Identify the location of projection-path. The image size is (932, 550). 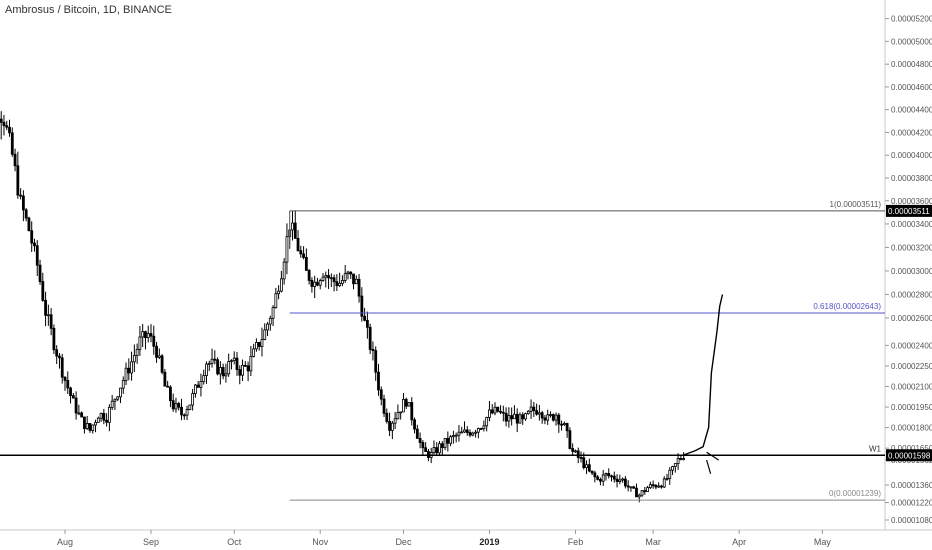
(703, 375).